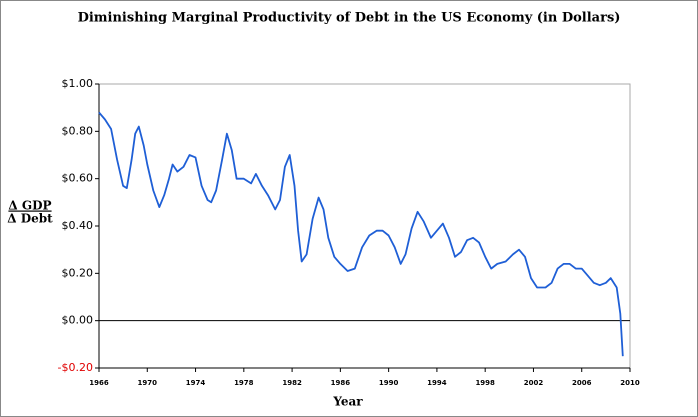  I want to click on x-tick-label: 2002, so click(534, 383).